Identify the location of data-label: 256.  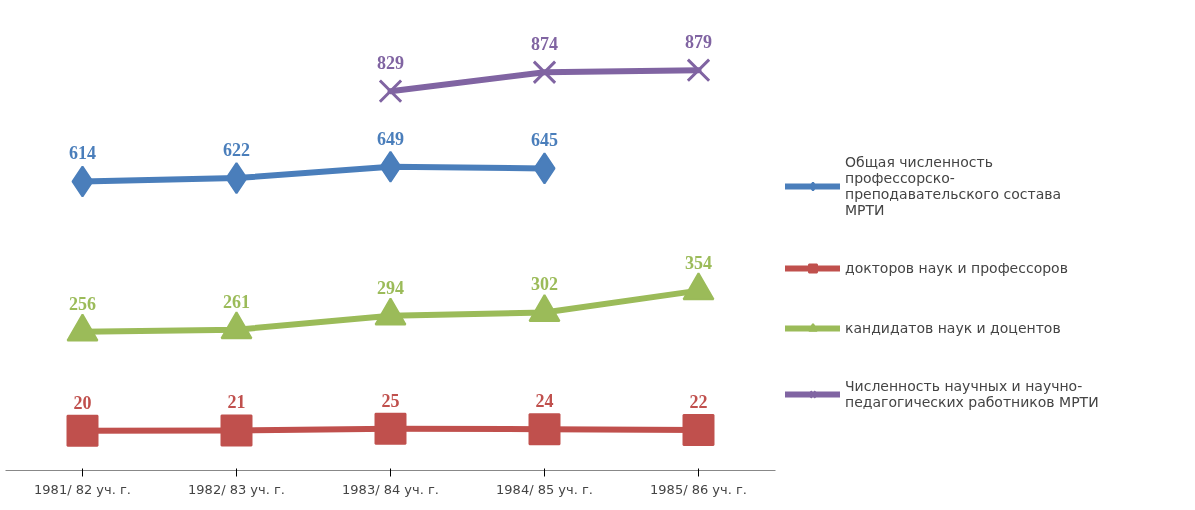
(82, 303).